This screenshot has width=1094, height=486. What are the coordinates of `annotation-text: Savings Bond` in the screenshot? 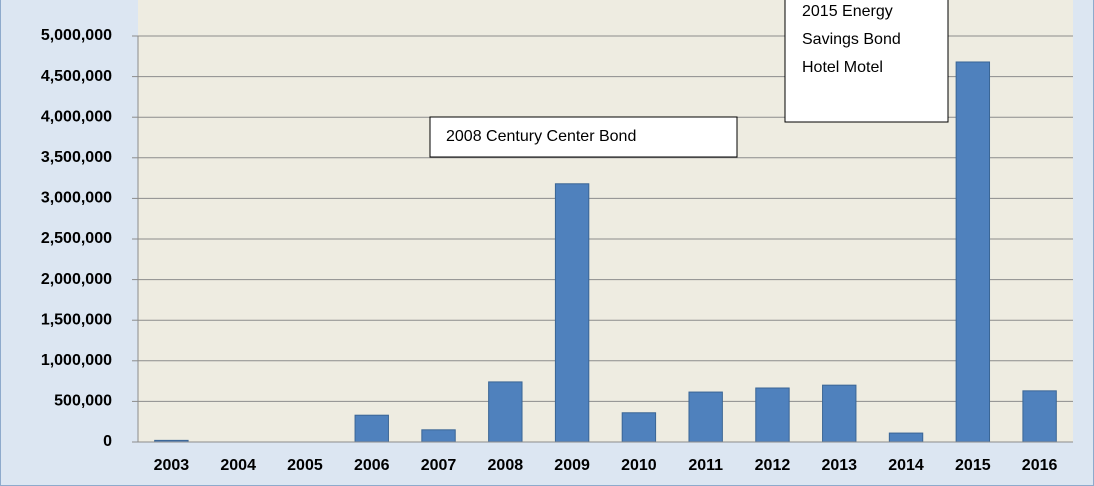 It's located at (851, 39).